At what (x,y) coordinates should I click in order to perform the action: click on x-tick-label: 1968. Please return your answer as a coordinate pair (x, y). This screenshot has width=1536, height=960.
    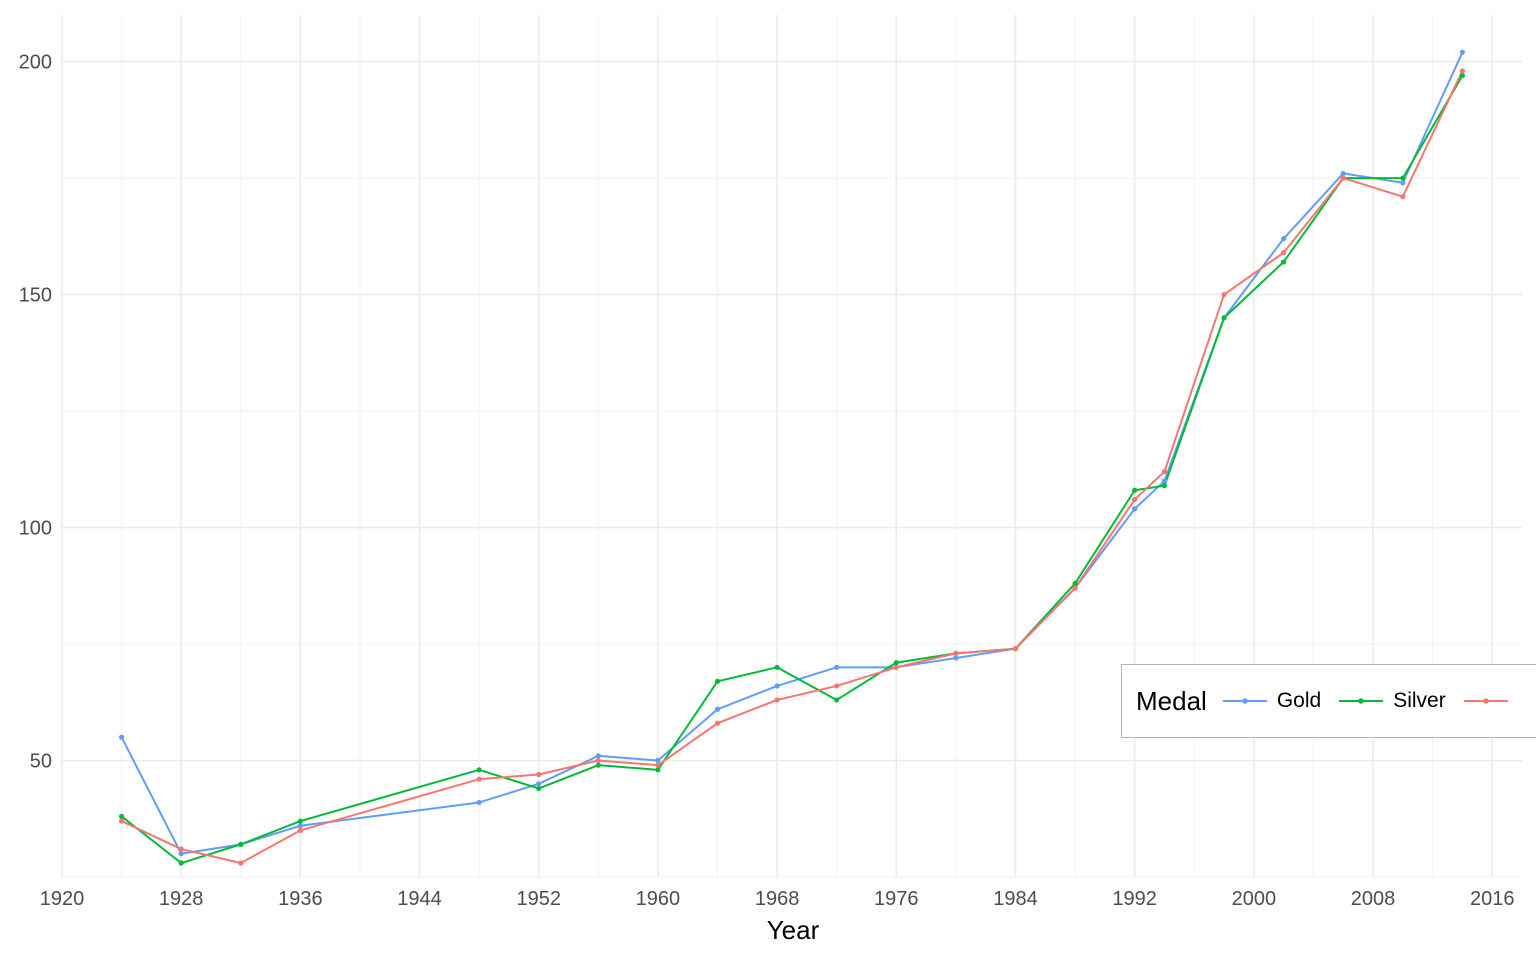
    Looking at the image, I should click on (777, 899).